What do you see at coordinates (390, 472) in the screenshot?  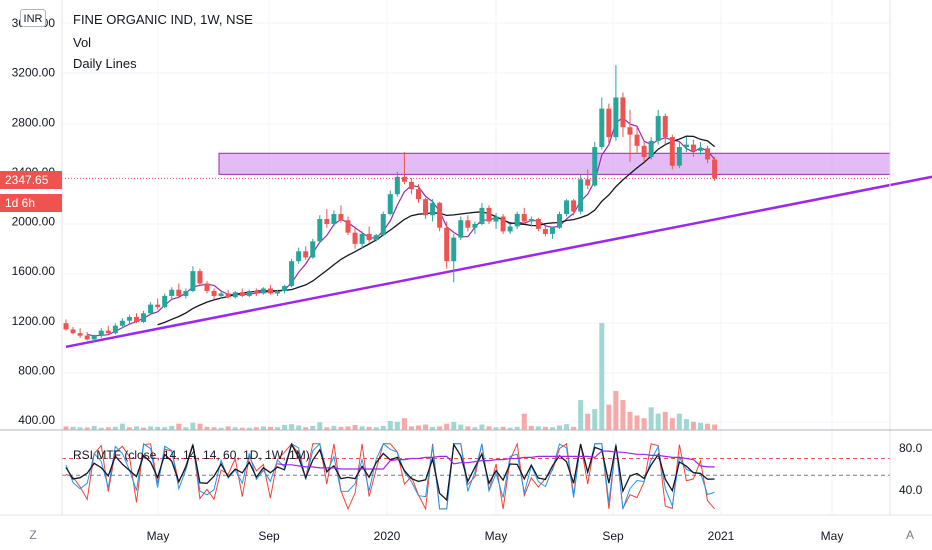 I see `rsi-monthly-line` at bounding box center [390, 472].